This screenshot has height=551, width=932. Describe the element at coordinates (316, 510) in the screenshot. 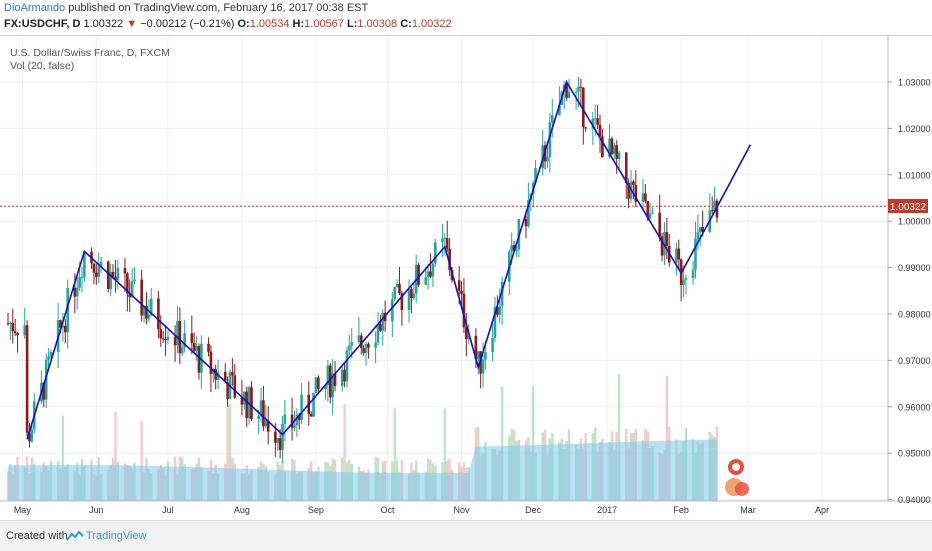

I see `x-tick-label: Sep` at that location.